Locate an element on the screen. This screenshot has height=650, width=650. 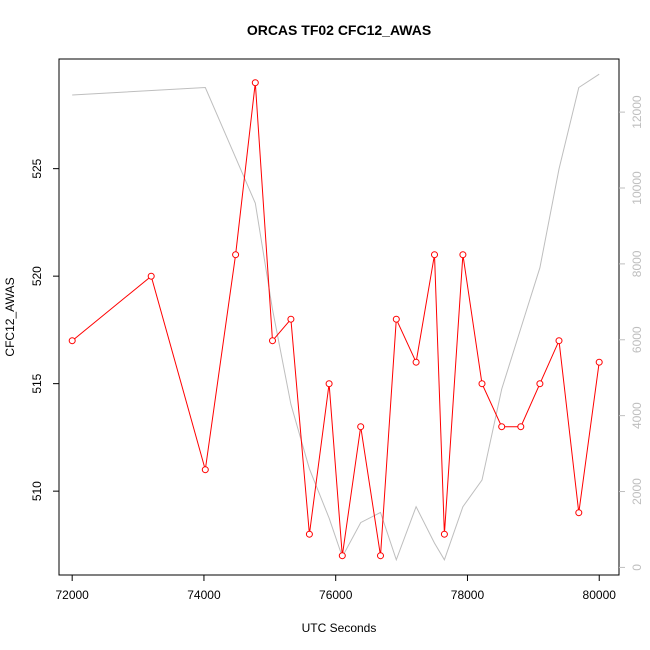
y2-tick-label: 4000 is located at coordinates (637, 415).